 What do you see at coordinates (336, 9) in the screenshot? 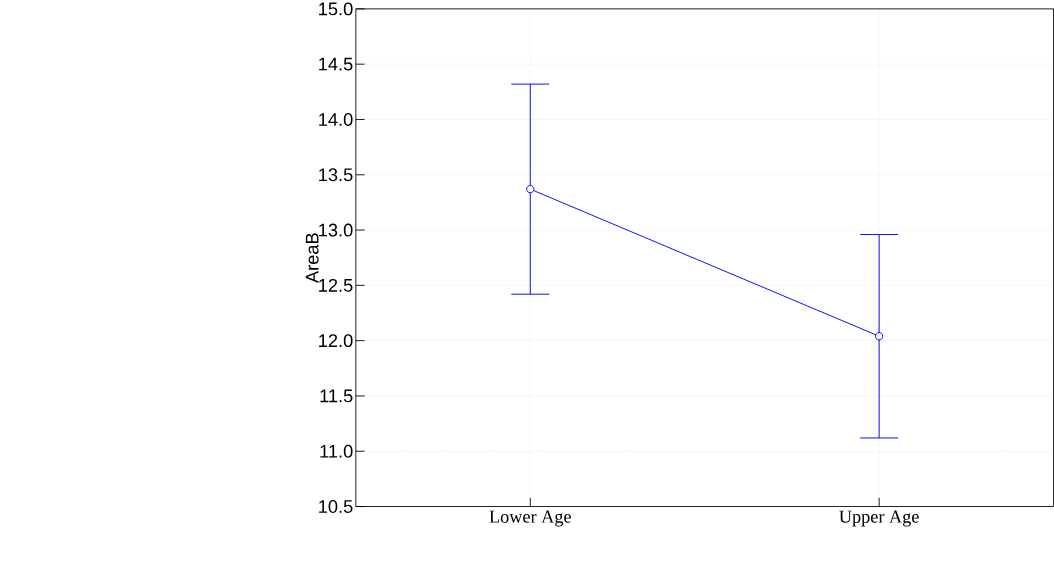
I see `y-tick-label: 15.0` at bounding box center [336, 9].